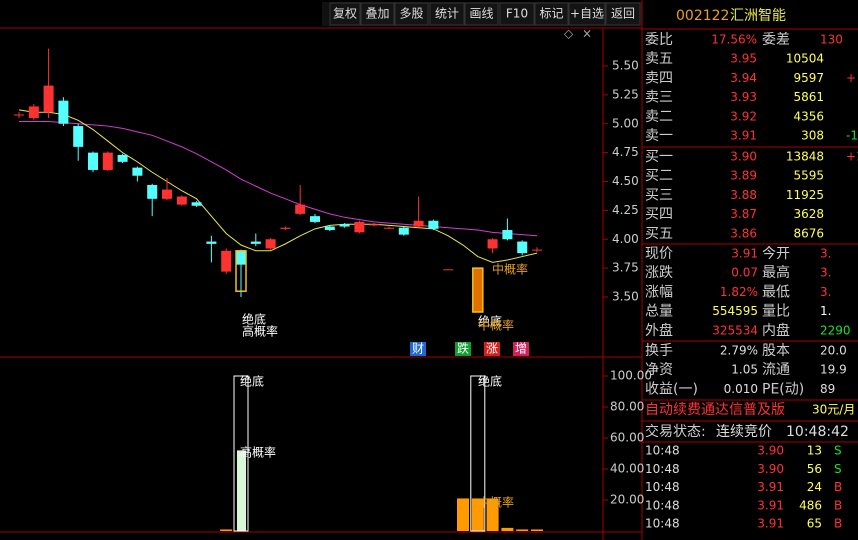  I want to click on toolbar-label: +自选, so click(587, 14).